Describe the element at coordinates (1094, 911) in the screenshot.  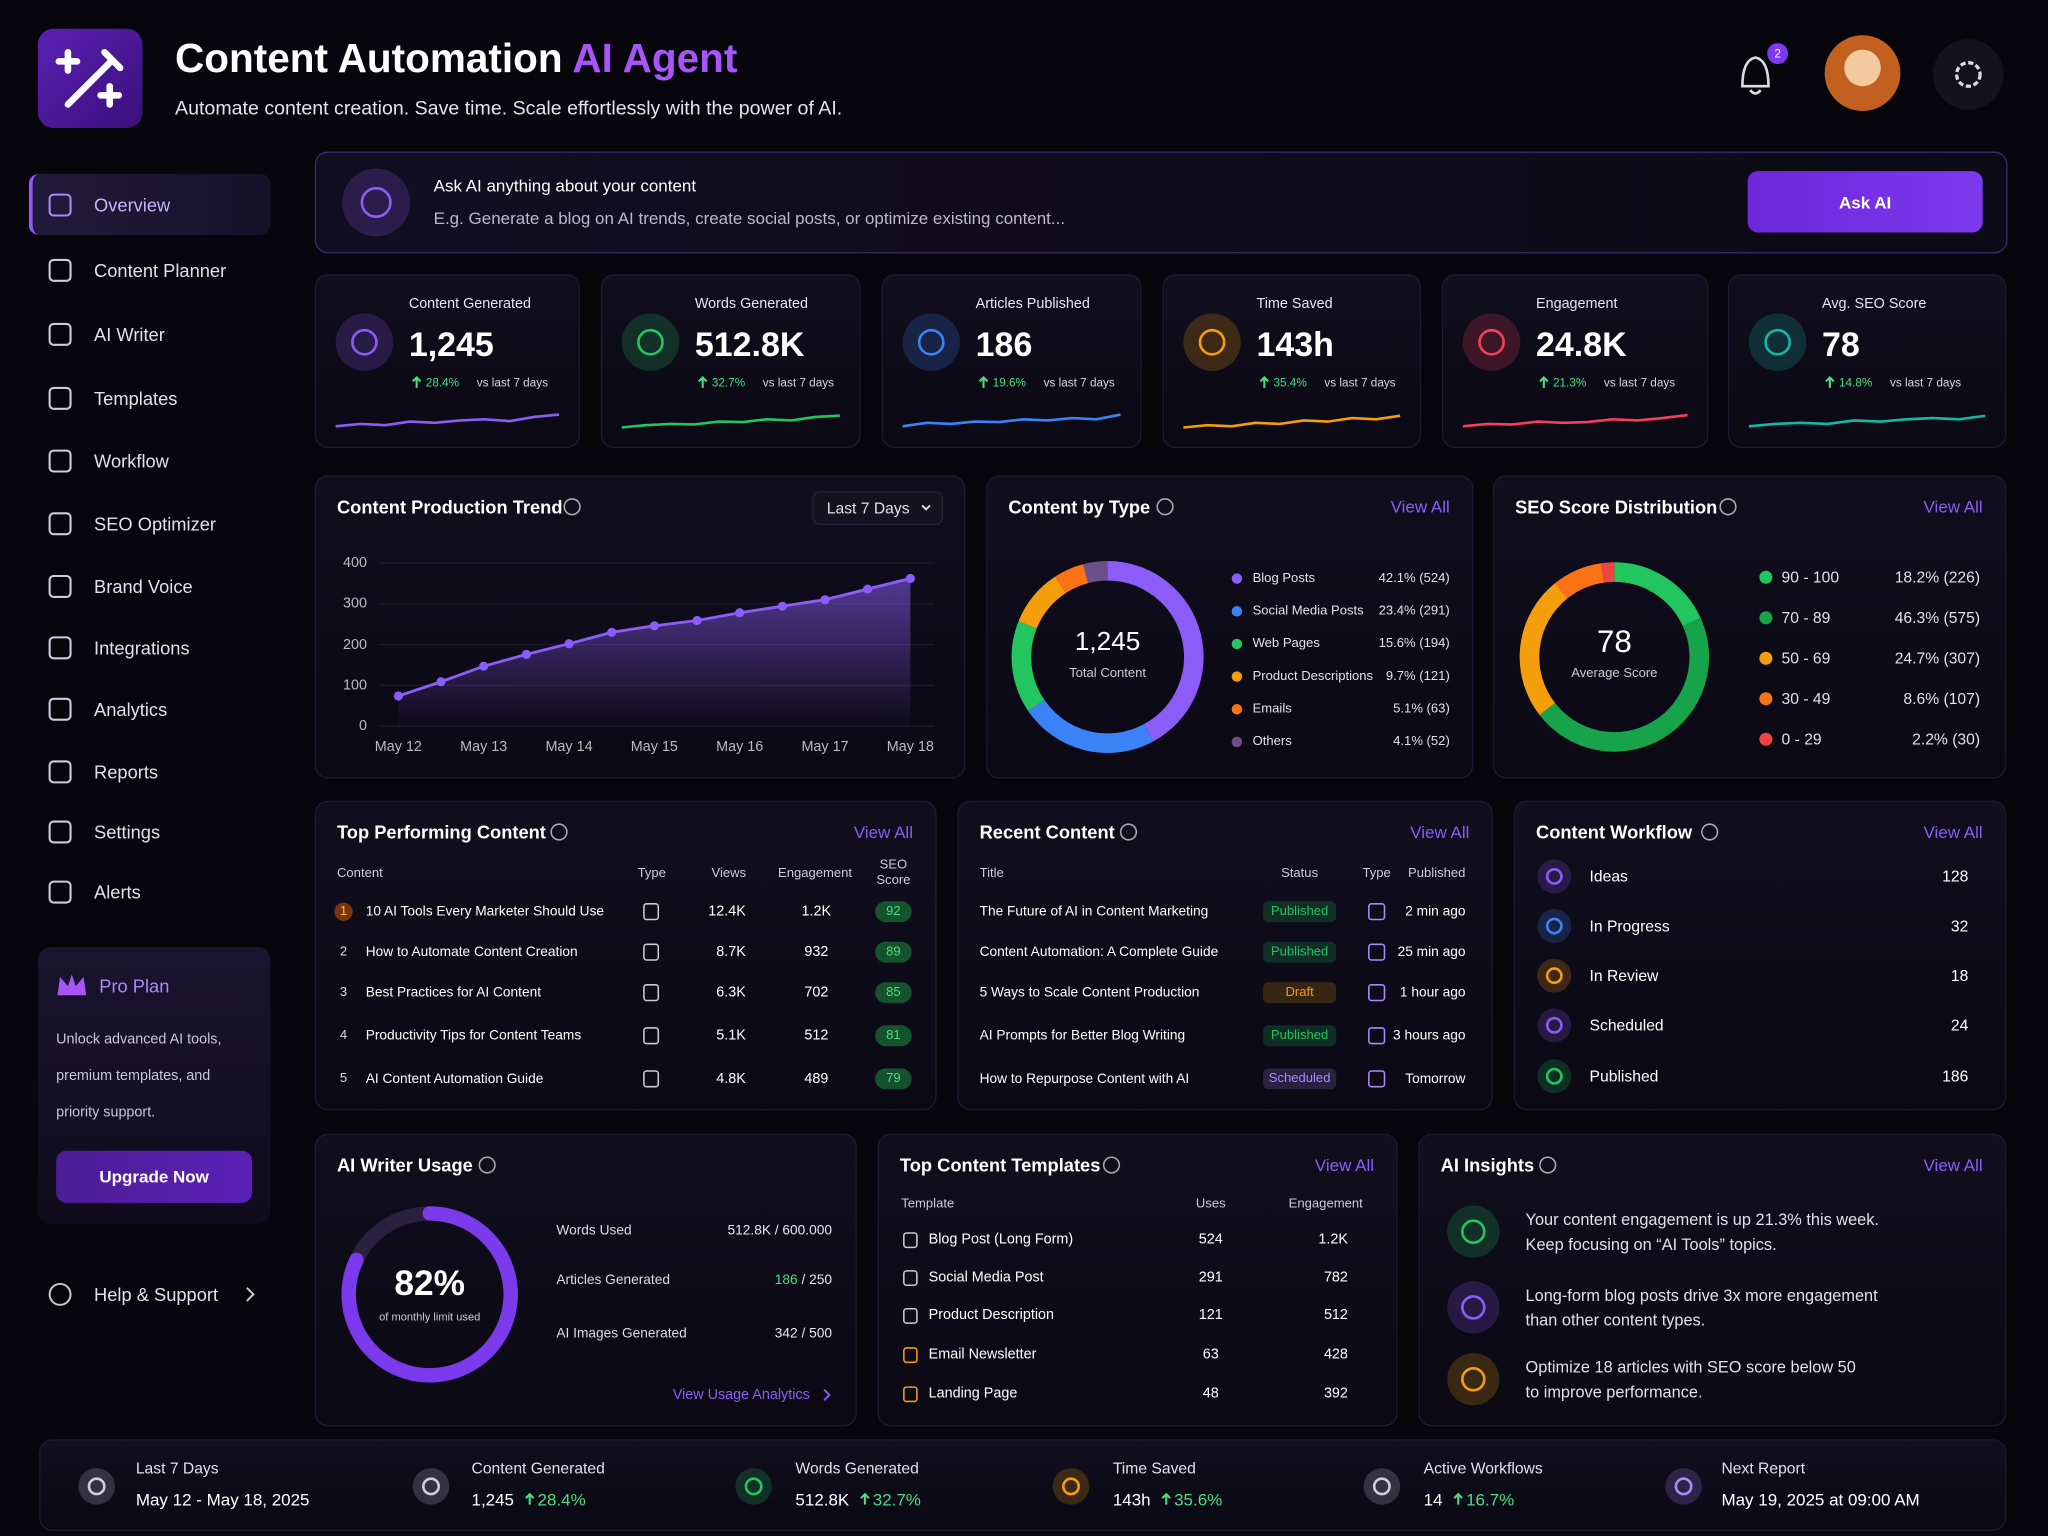
I see `recent-title: The Future of AI in Content Marketing` at that location.